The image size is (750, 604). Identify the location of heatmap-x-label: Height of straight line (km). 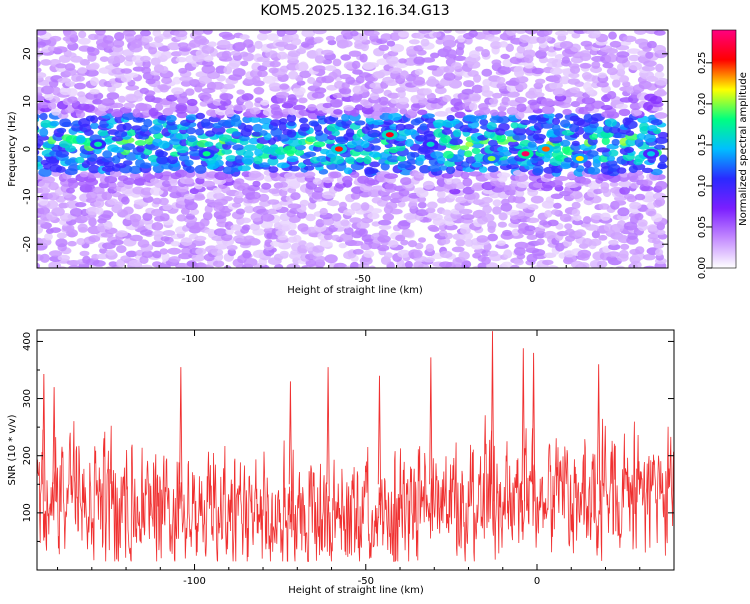
(355, 290).